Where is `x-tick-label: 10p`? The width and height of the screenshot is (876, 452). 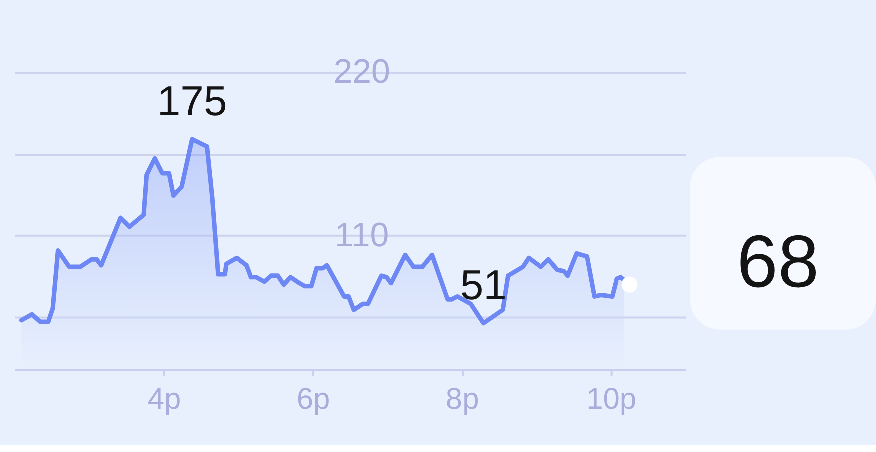
x-tick-label: 10p is located at coordinates (611, 399).